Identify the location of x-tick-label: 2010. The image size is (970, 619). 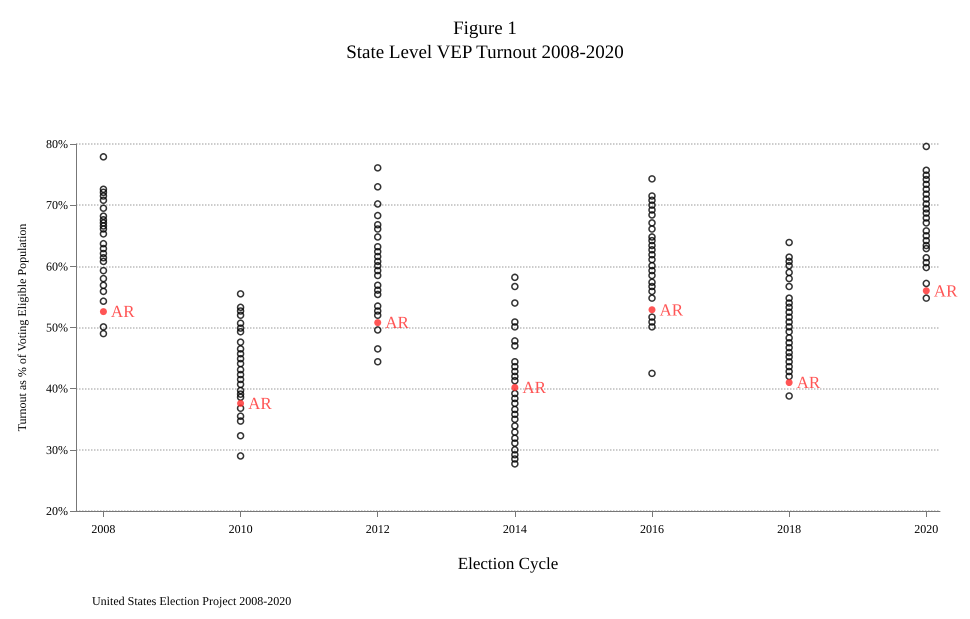
(240, 529).